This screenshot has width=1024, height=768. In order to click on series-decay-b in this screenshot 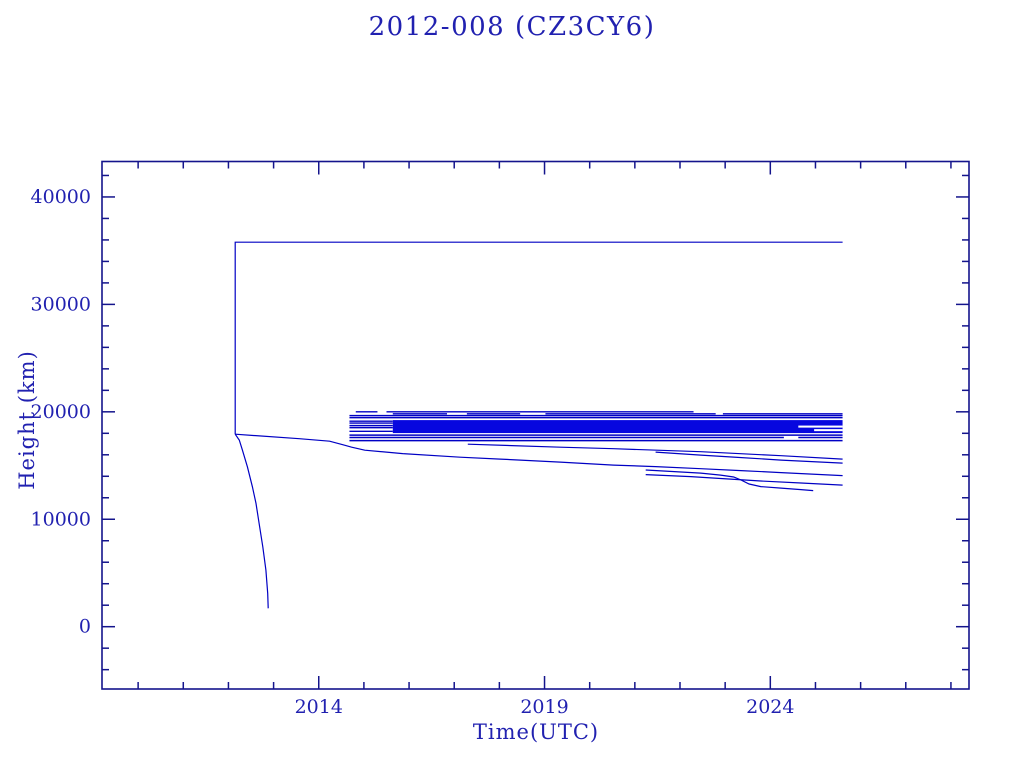, I will do `click(749, 457)`.